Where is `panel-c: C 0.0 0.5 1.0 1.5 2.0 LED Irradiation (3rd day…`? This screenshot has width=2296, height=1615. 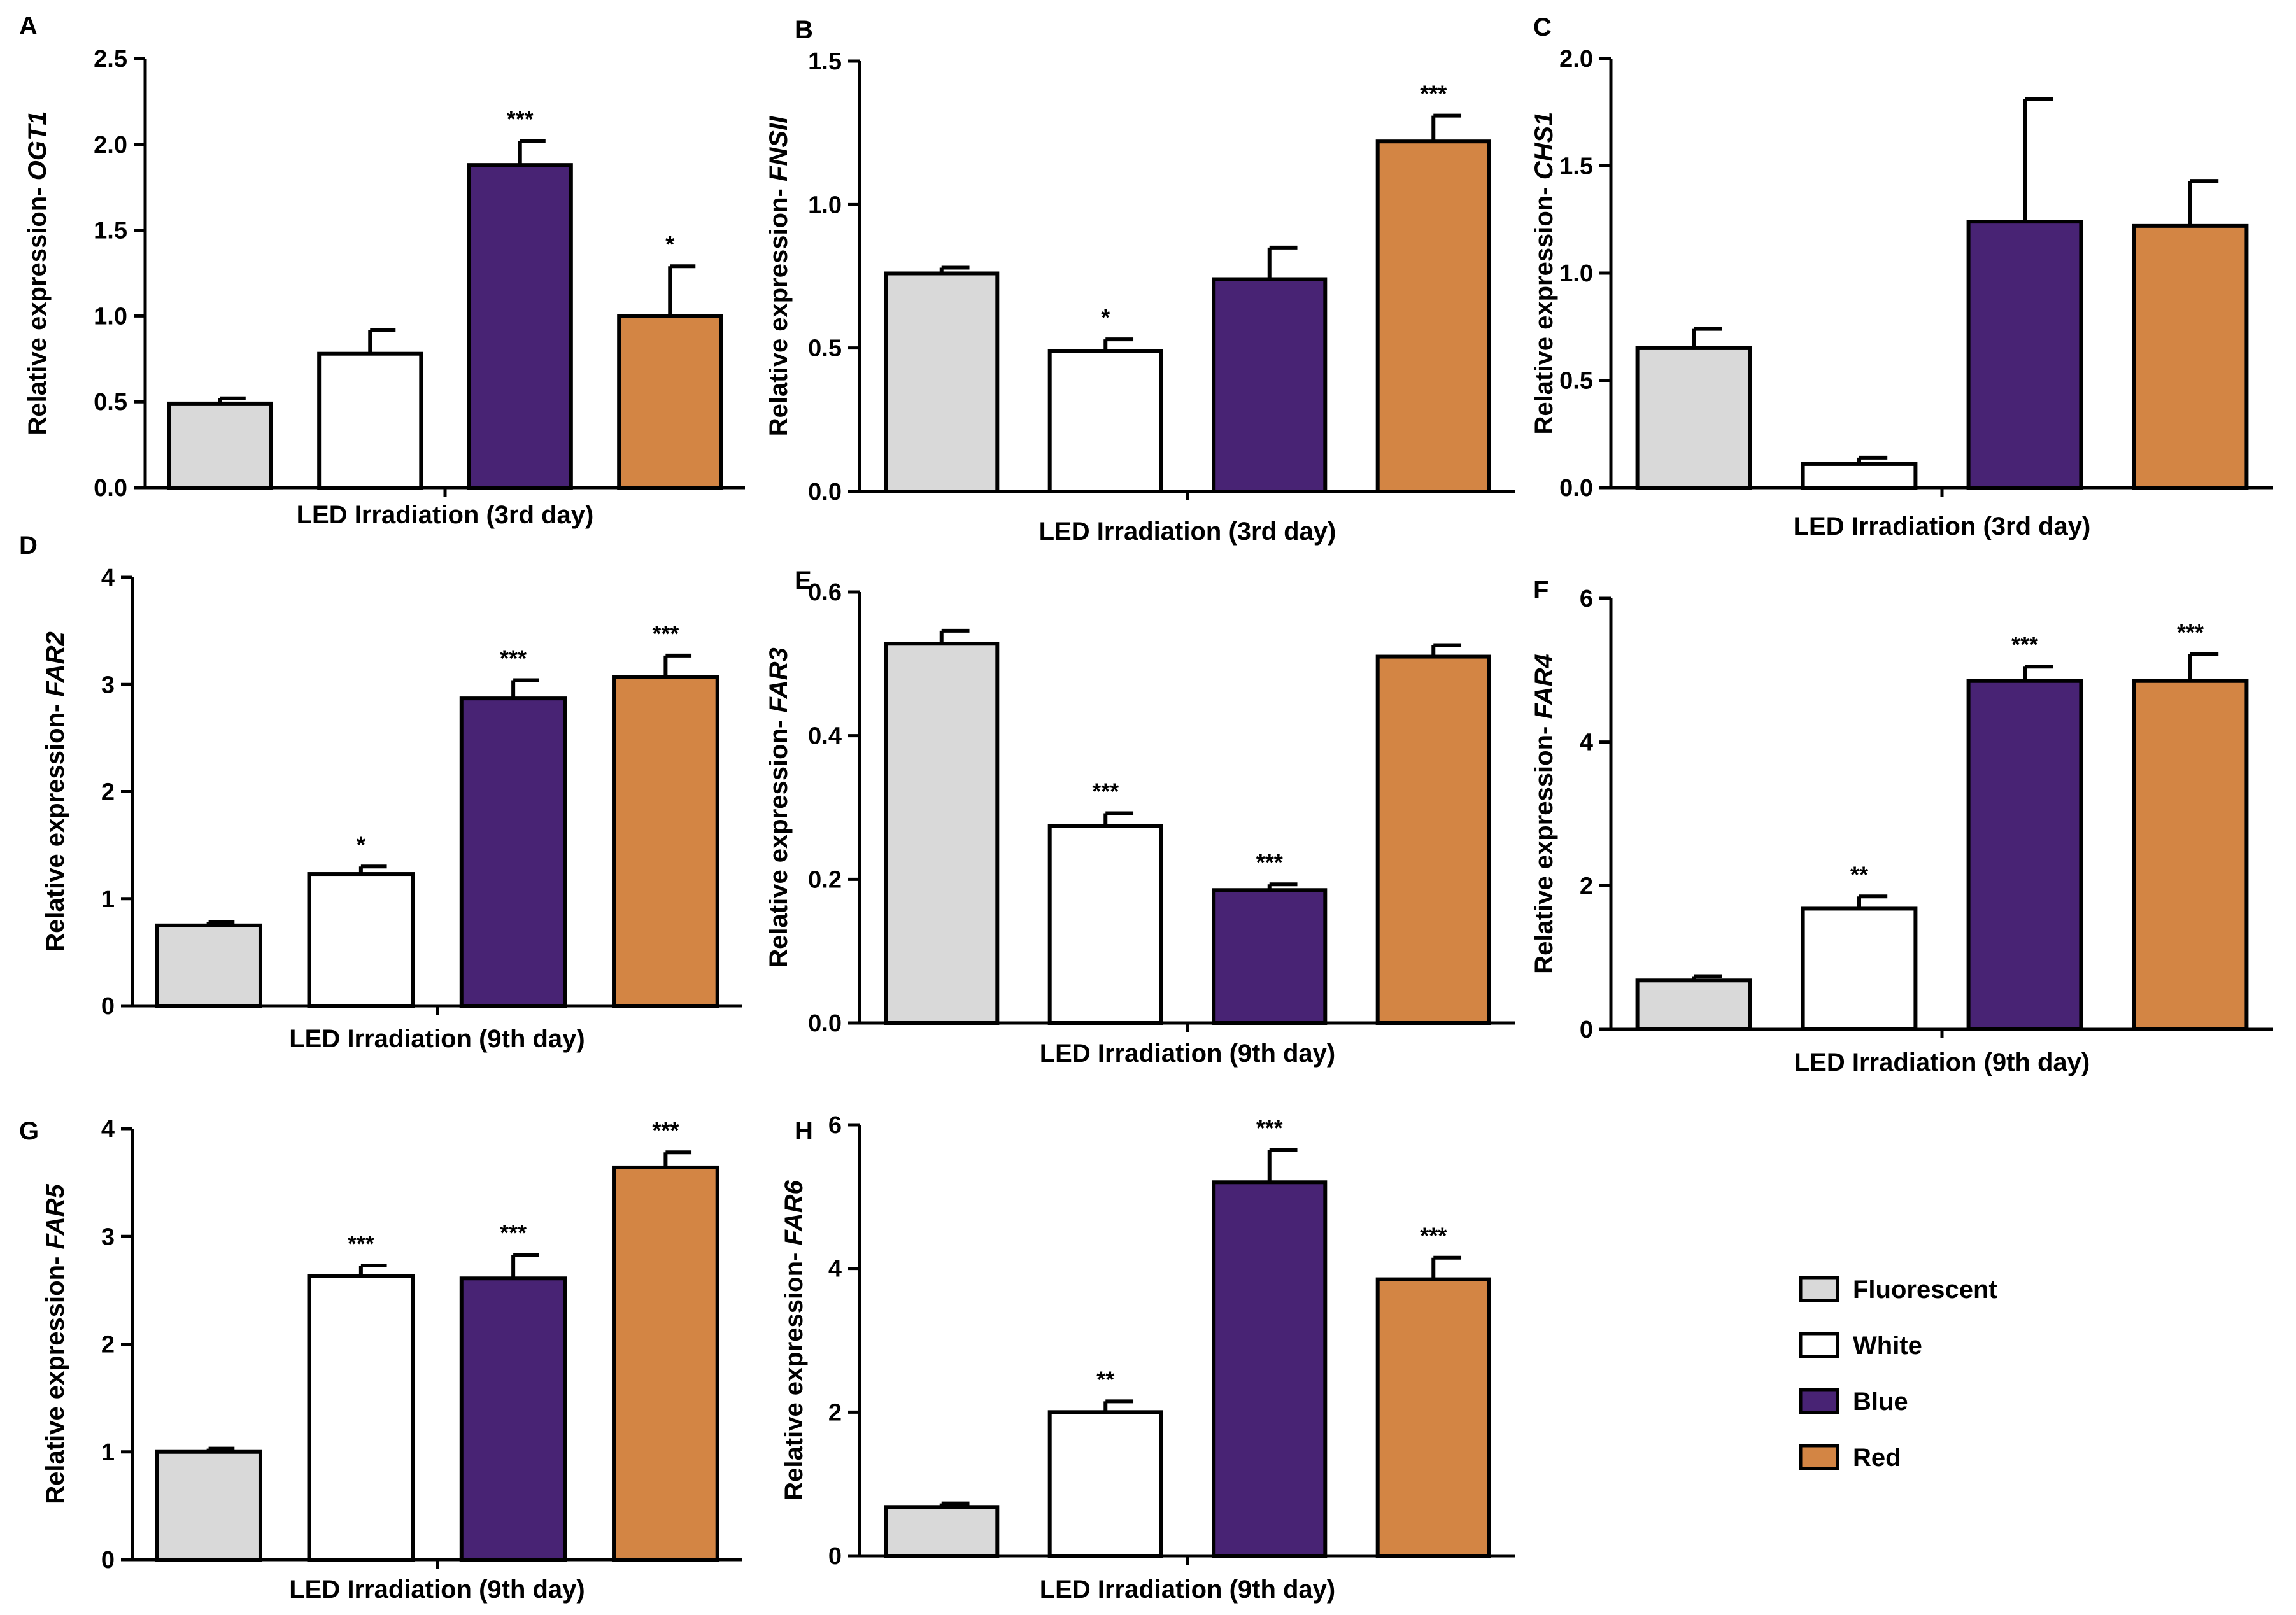 panel-c: C 0.0 0.5 1.0 1.5 2.0 LED Irradiation (3rd day… is located at coordinates (1901, 276).